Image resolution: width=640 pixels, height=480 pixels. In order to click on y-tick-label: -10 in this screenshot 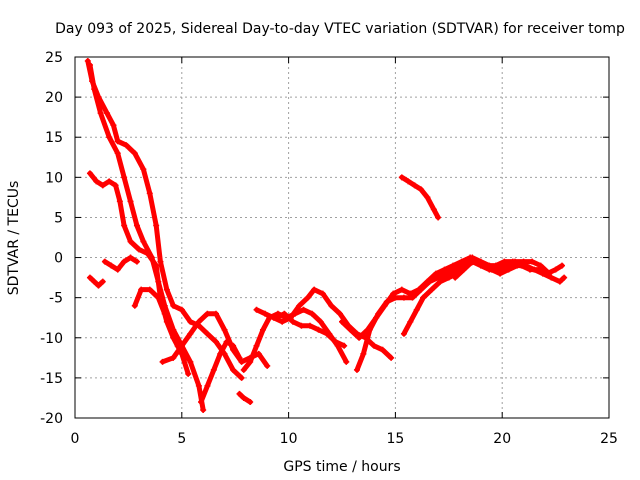, I will do `click(51, 339)`.